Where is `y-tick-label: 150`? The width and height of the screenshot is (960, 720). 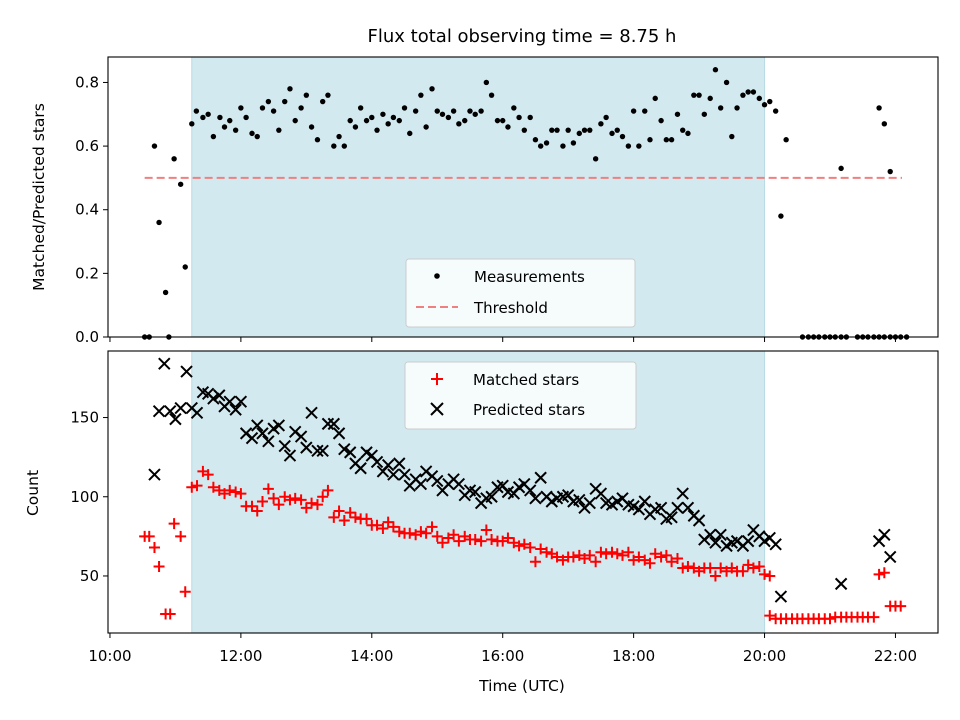
y-tick-label: 150 is located at coordinates (84, 418).